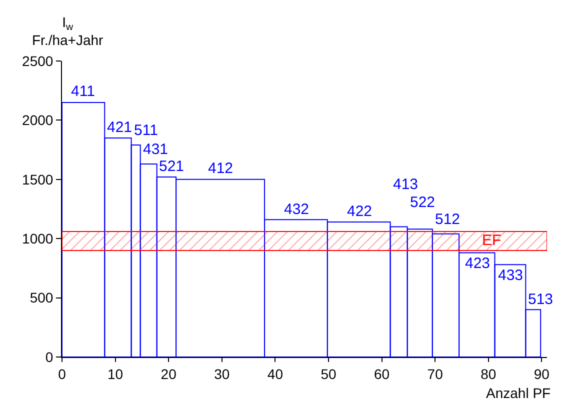 The image size is (563, 403). Describe the element at coordinates (62, 374) in the screenshot. I see `x-tick-label: 0` at that location.